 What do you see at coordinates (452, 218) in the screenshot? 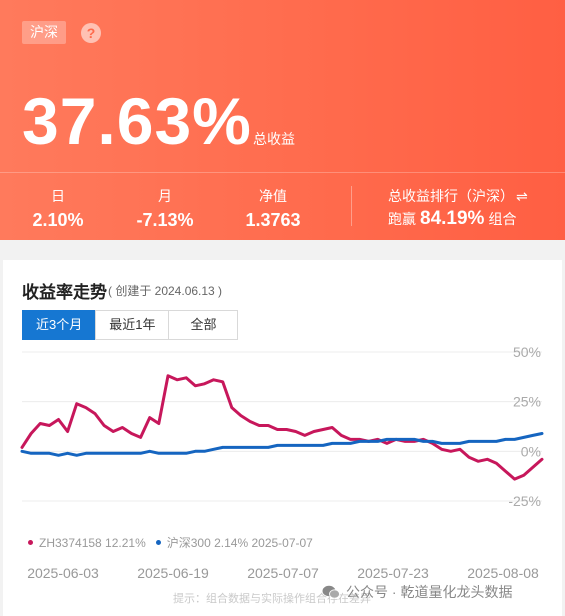
I see `rank-value: 84.19%` at bounding box center [452, 218].